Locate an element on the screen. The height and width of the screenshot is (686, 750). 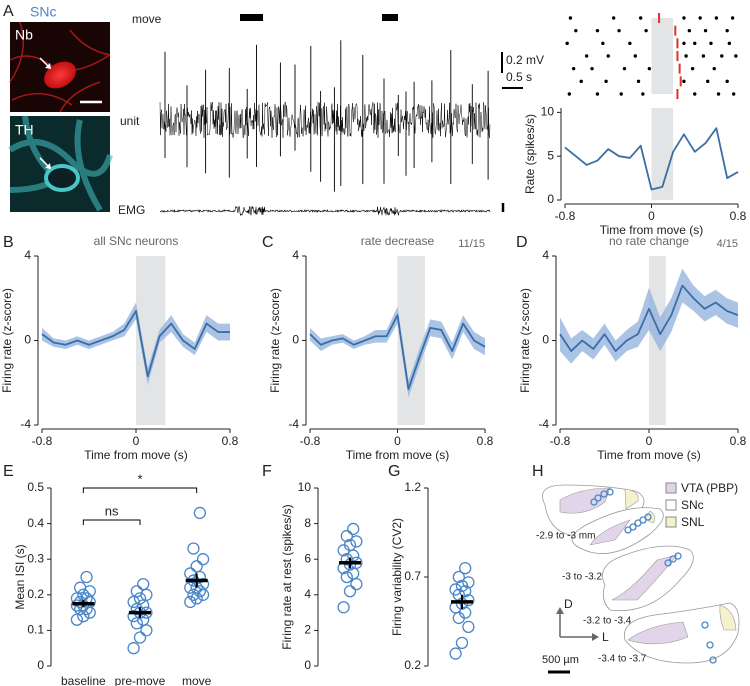
panel-letter: D is located at coordinates (522, 242).